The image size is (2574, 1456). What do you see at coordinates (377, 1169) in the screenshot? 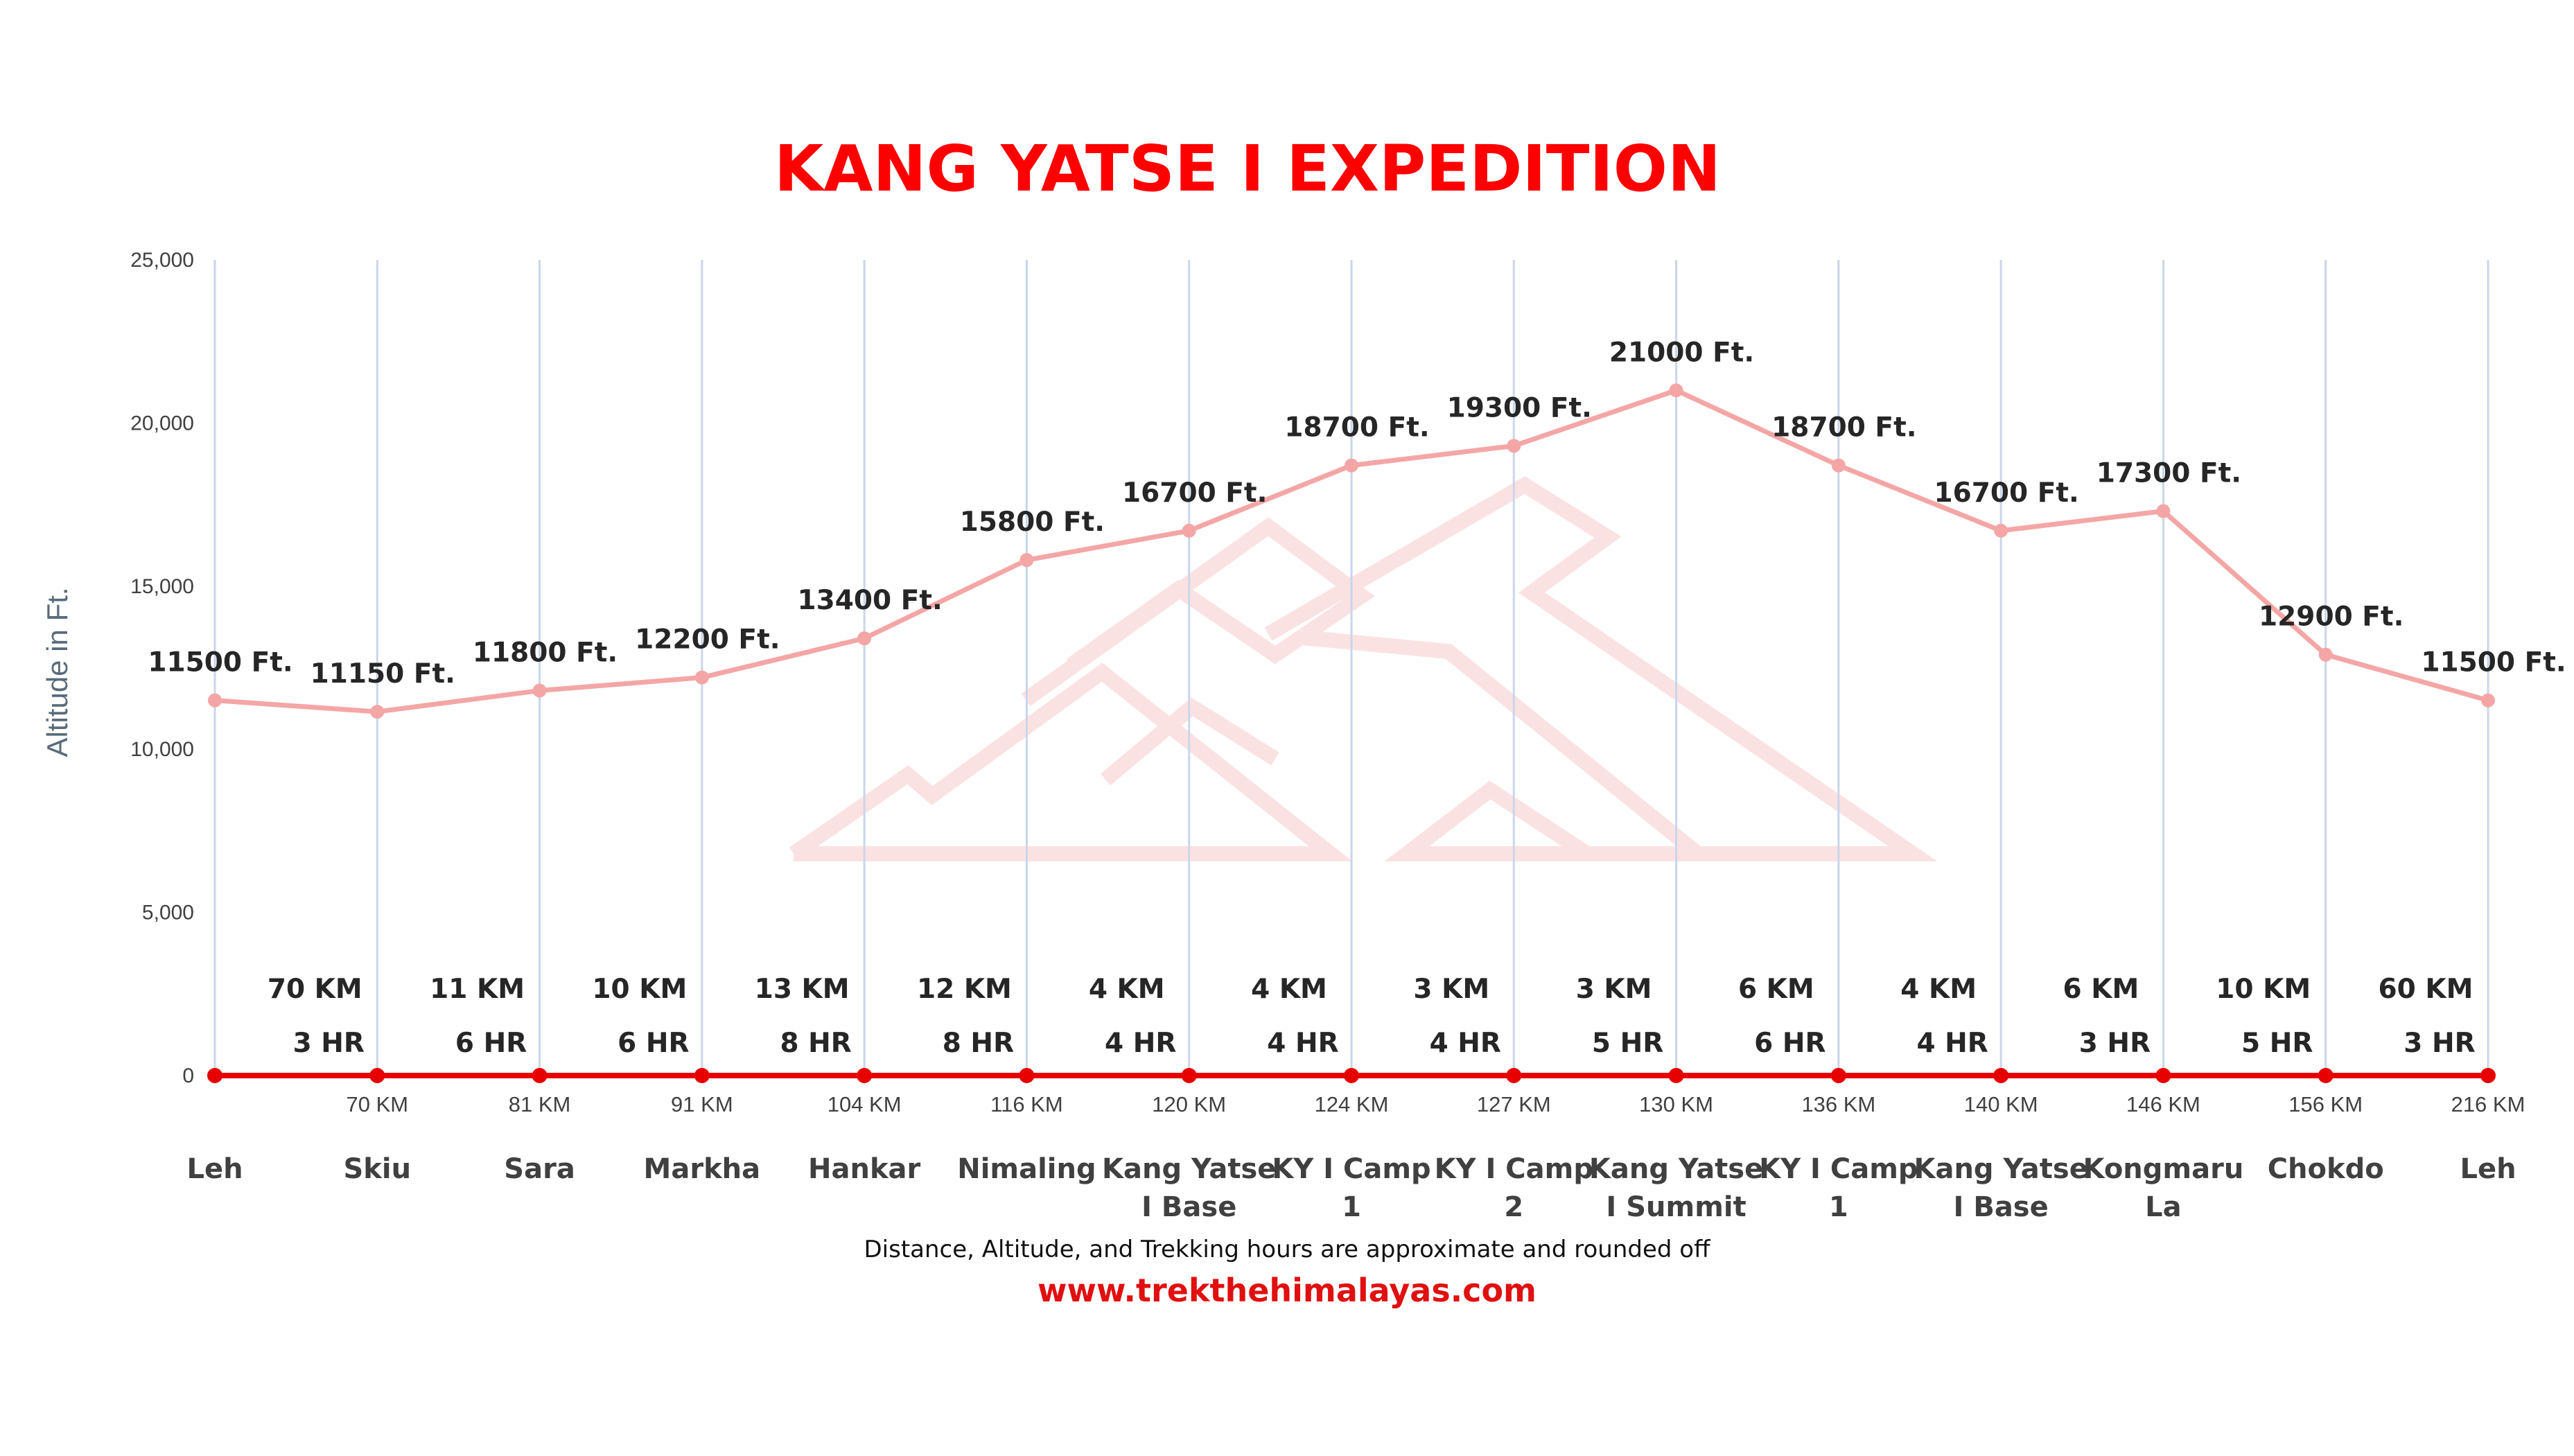
I see `place-label: Skiu` at bounding box center [377, 1169].